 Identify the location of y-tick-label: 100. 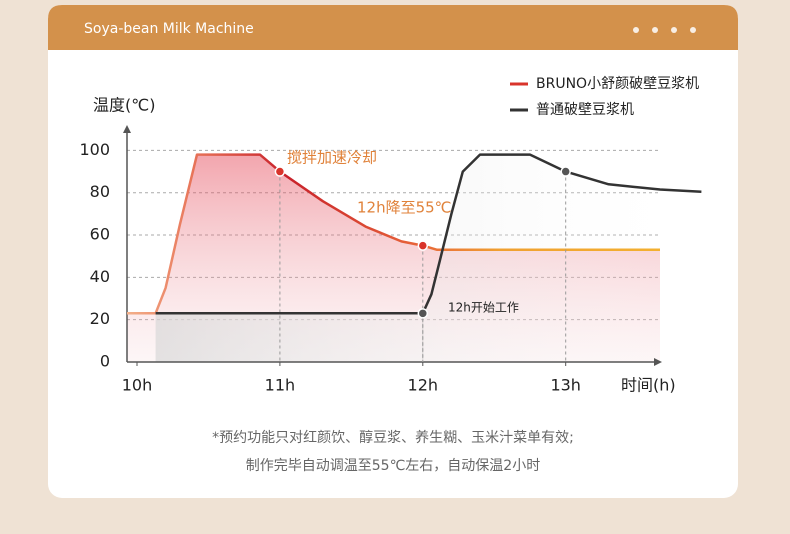
(94, 149).